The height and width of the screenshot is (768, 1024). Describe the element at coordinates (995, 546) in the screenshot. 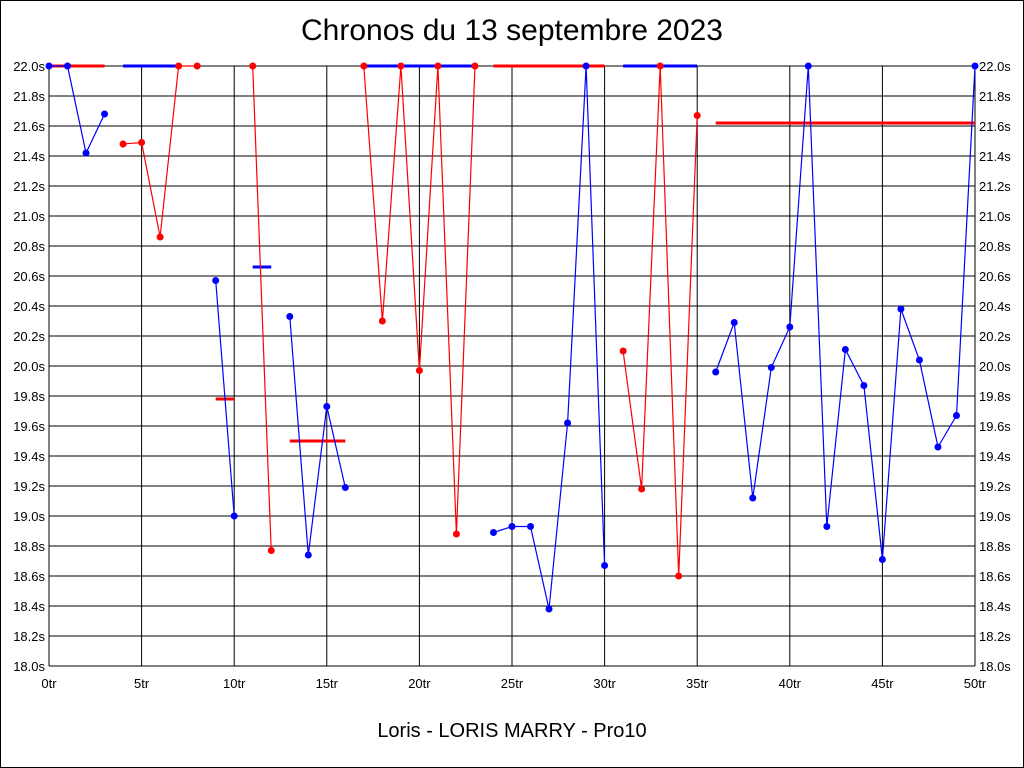

I see `y-tick-label-right: 18.8s` at that location.